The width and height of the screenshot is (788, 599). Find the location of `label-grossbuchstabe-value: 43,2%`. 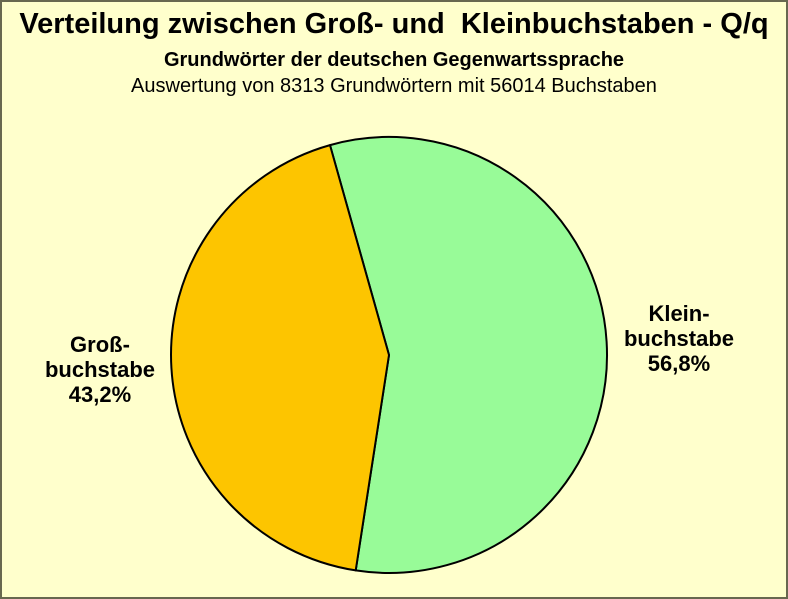

label-grossbuchstabe-value: 43,2% is located at coordinates (100, 394).